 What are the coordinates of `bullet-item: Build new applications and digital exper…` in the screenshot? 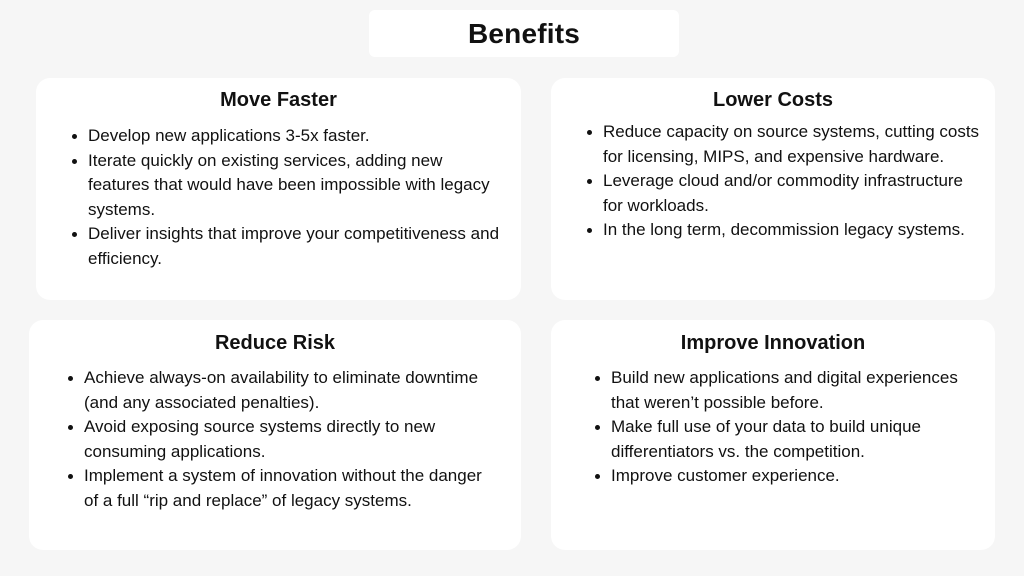 It's located at (787, 390).